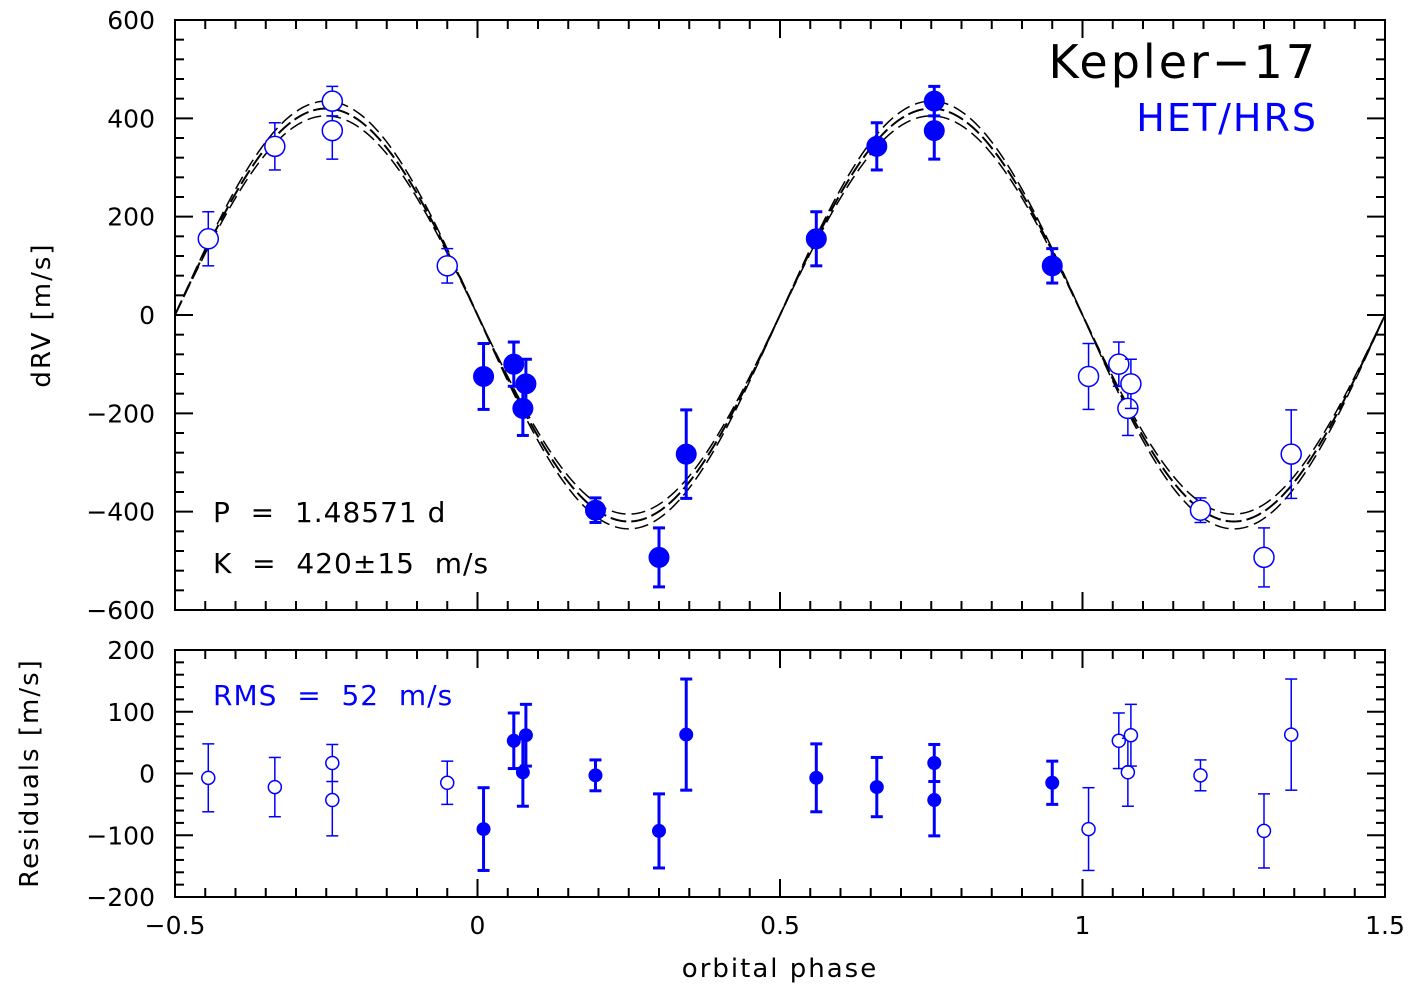 Image resolution: width=1418 pixels, height=987 pixels. I want to click on rv-y-axis-label: dRV [m/s], so click(42, 314).